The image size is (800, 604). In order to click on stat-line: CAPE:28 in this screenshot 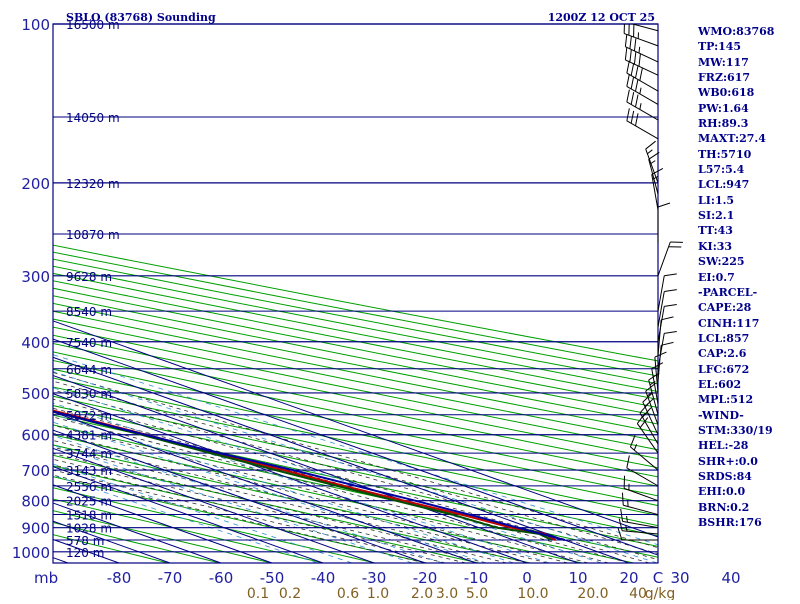, I will do `click(748, 307)`.